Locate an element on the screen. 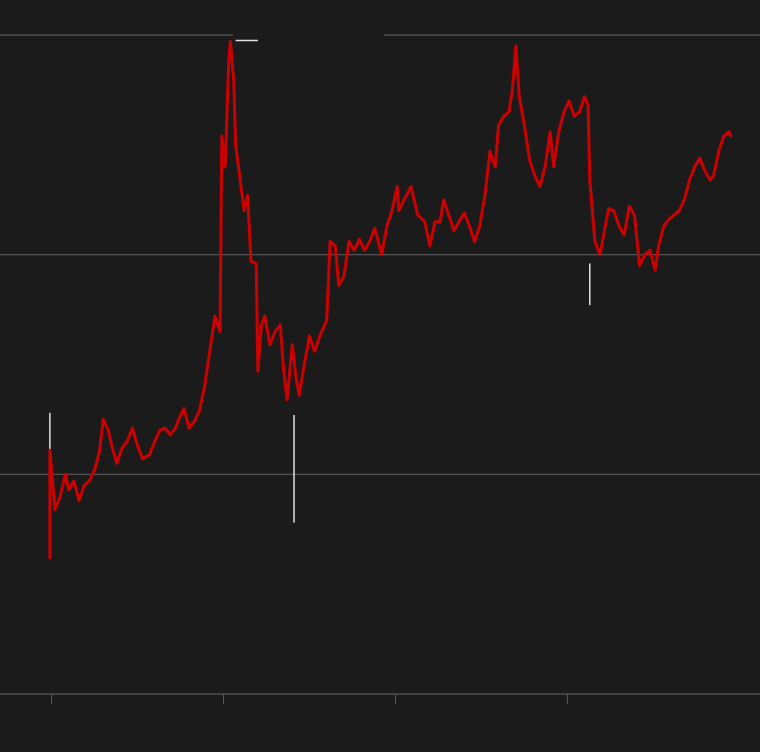 Image resolution: width=760 pixels, height=752 pixels. x-axis-ticks is located at coordinates (309, 699).